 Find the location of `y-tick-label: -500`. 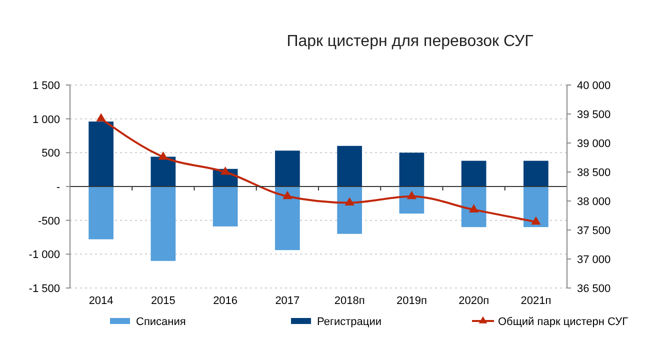

y-tick-label: -500 is located at coordinates (49, 221).